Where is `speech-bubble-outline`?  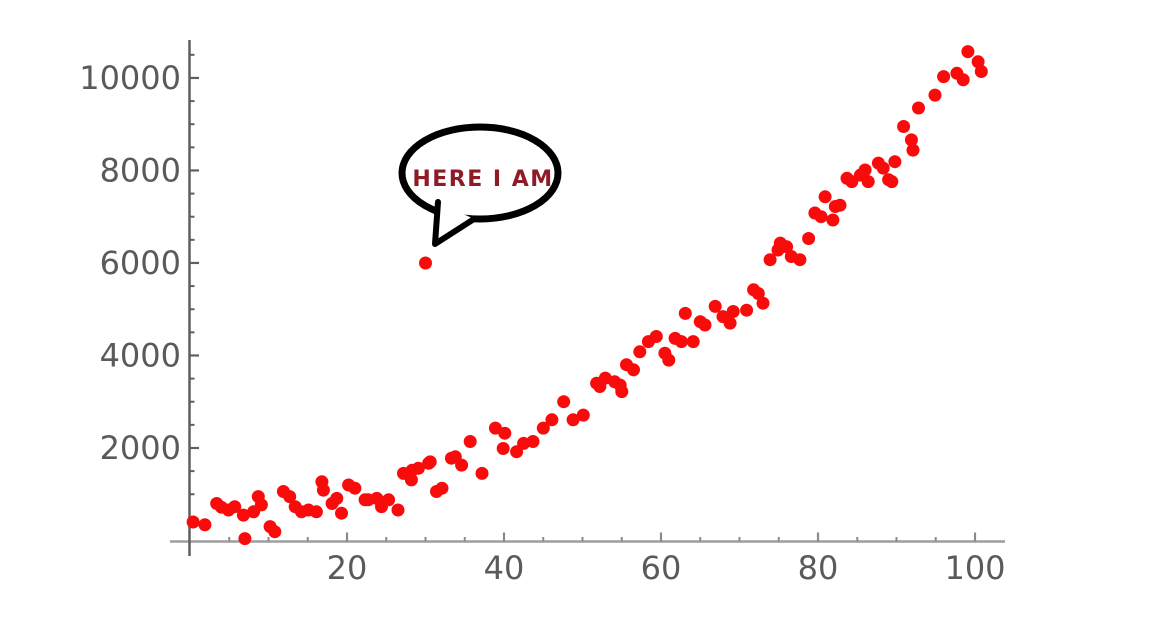 speech-bubble-outline is located at coordinates (480, 173).